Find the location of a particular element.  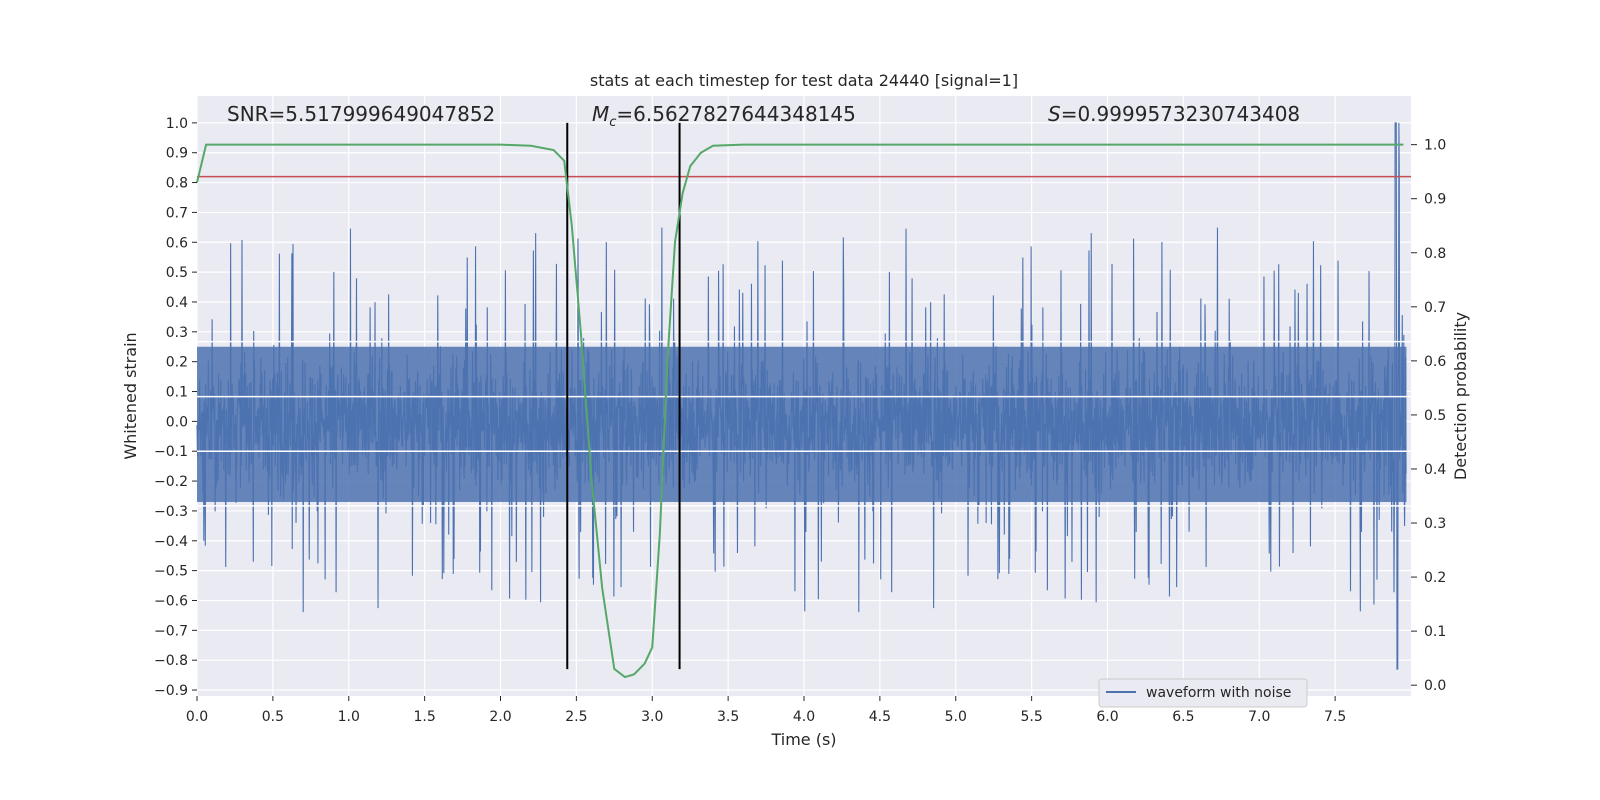

x-tick-label: 7.5 is located at coordinates (1335, 717).